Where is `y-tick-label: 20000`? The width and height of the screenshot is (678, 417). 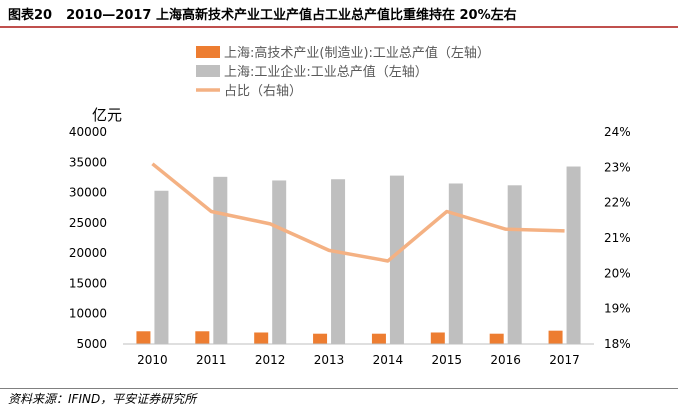 y-tick-label: 20000 is located at coordinates (88, 253).